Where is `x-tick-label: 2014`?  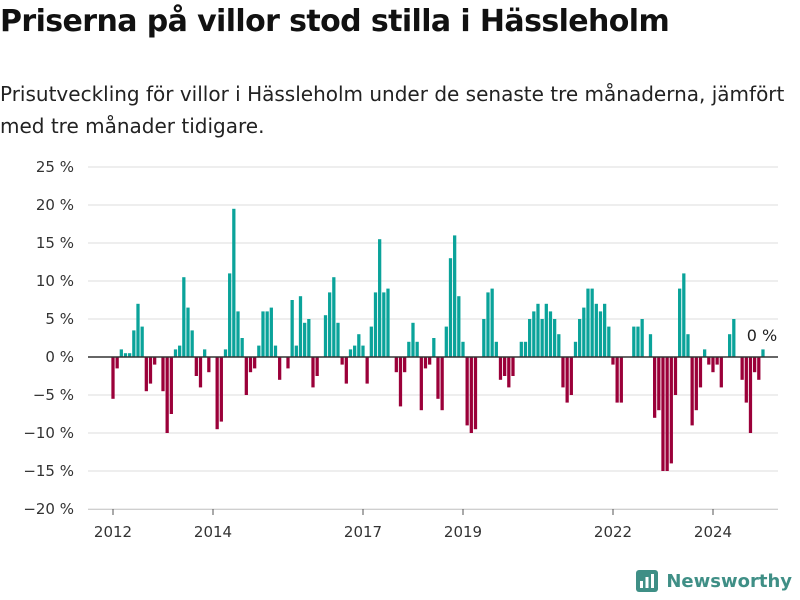
x-tick-label: 2014 is located at coordinates (213, 532).